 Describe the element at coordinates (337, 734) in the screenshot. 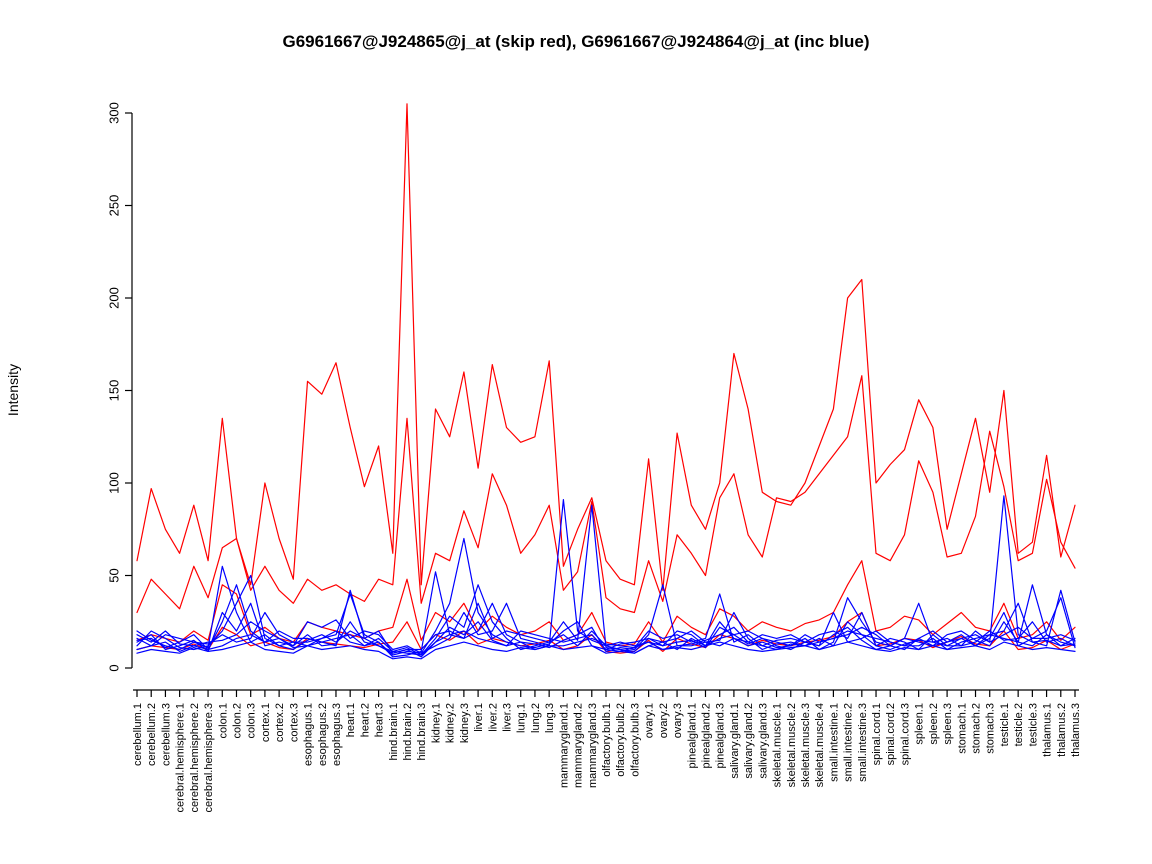

I see `x-tick-label: esophagus.3` at that location.